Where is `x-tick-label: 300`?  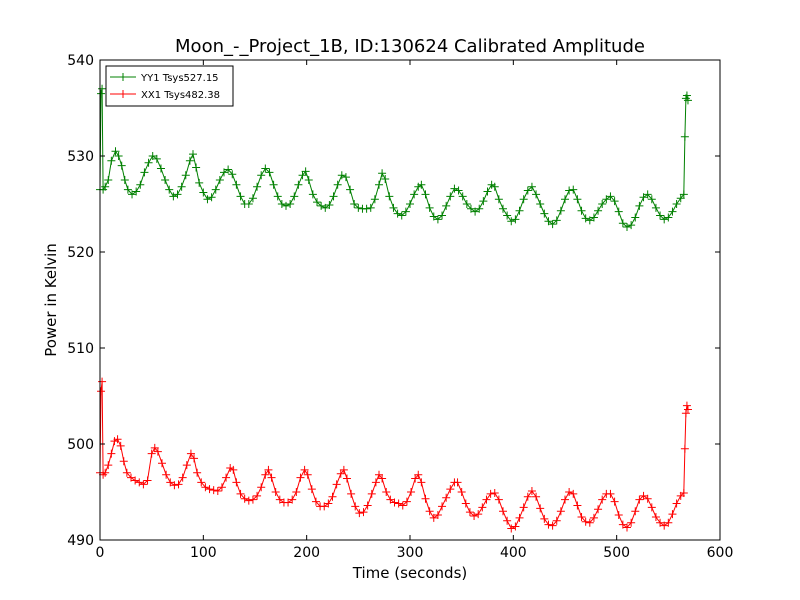
x-tick-label: 300 is located at coordinates (410, 553).